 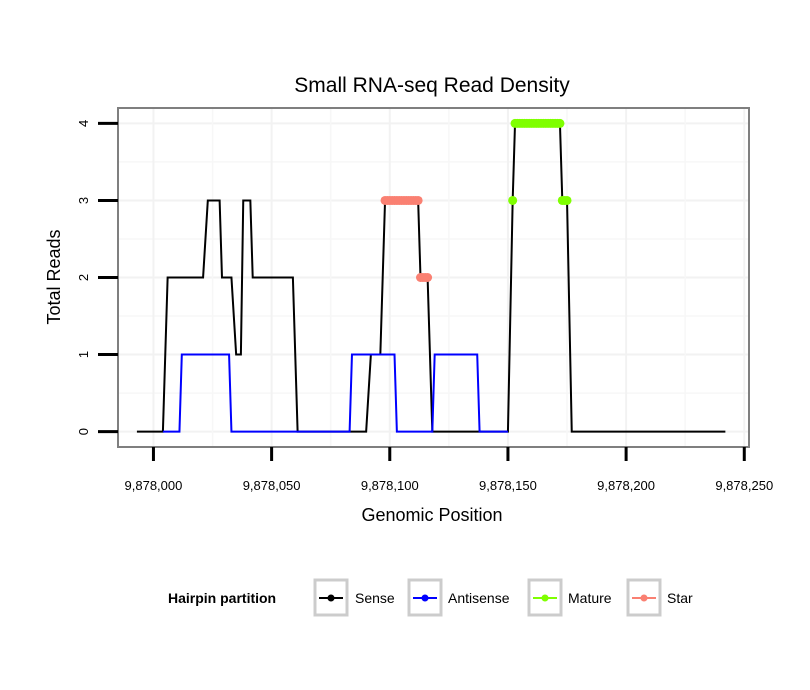 What do you see at coordinates (83, 123) in the screenshot?
I see `y-tick-label: 4` at bounding box center [83, 123].